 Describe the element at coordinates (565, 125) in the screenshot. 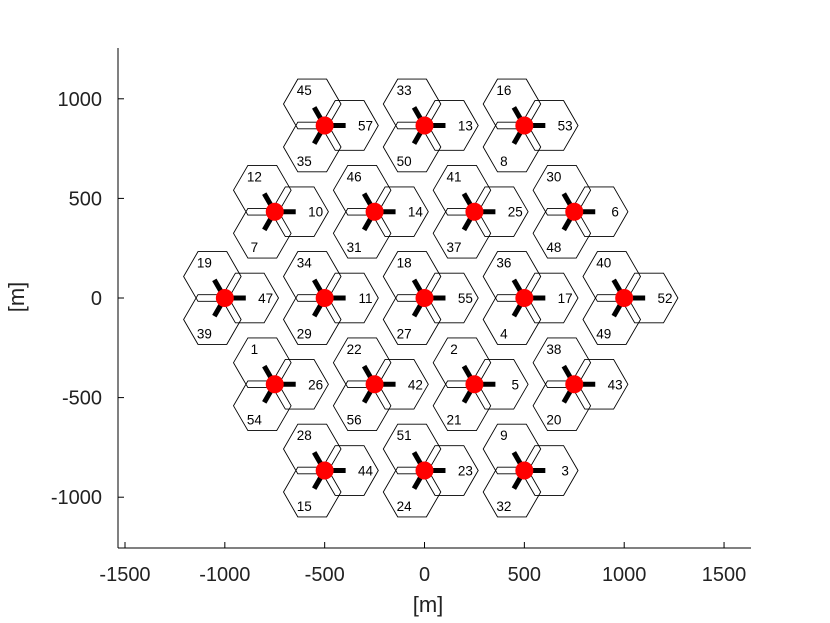

I see `cell-id-label: 53` at that location.